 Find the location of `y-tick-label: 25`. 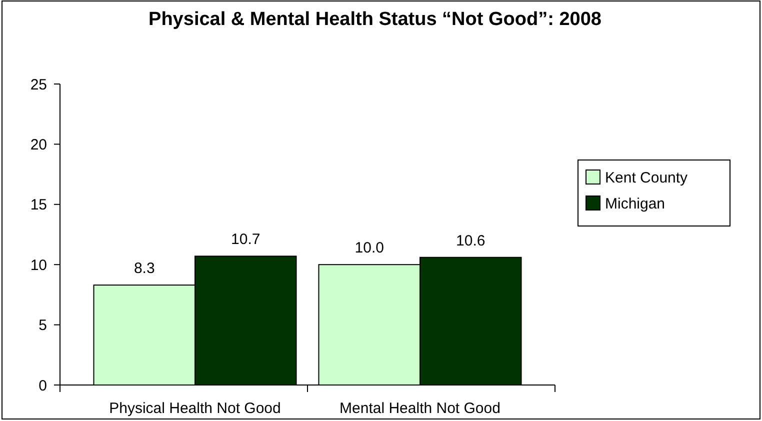

y-tick-label: 25 is located at coordinates (38, 85).